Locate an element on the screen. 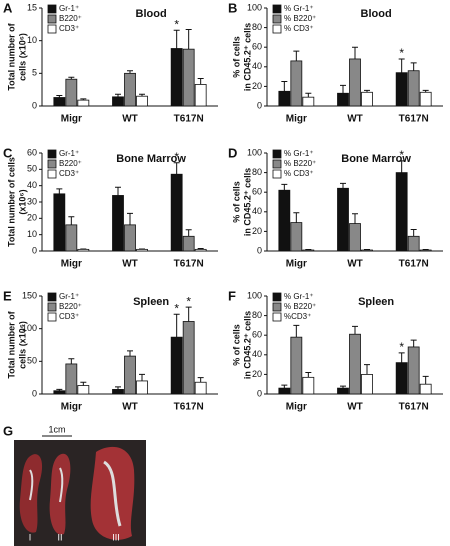 Image resolution: width=450 pixels, height=546 pixels. y-tick-label: 10 is located at coordinates (32, 40).